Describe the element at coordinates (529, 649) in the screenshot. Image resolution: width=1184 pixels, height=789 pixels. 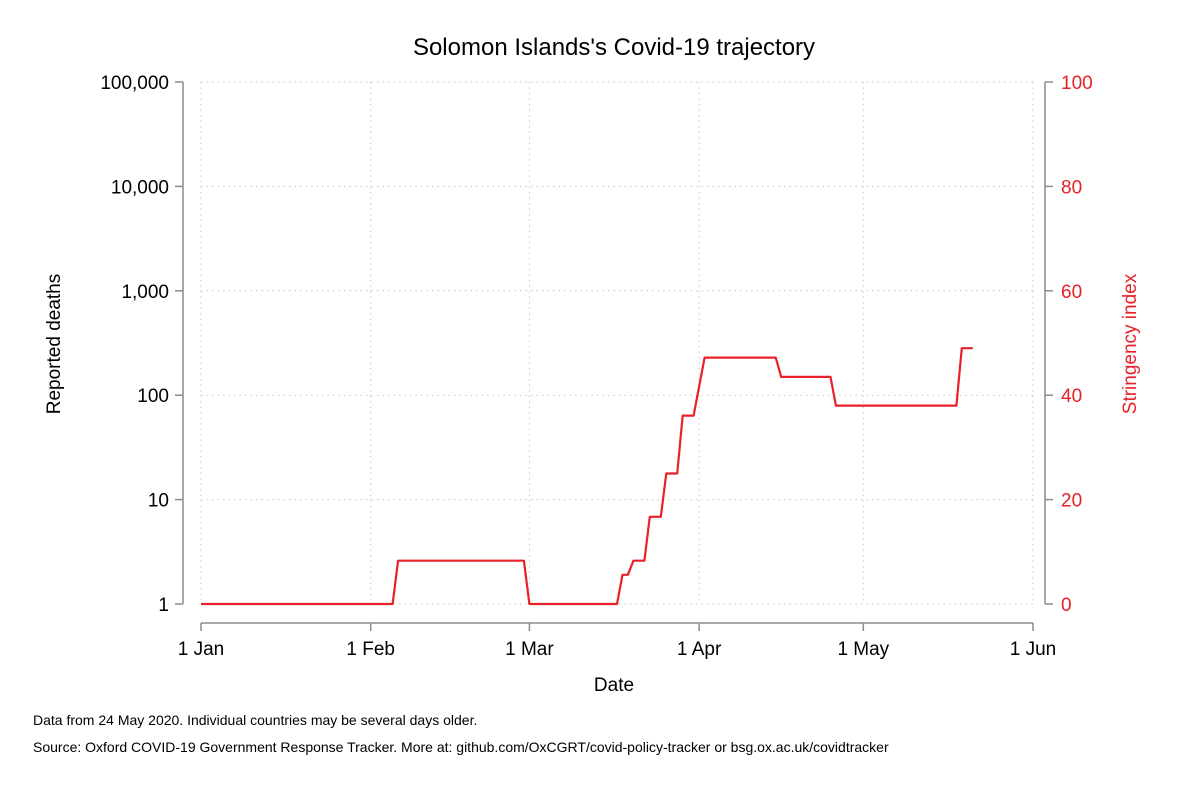
I see `x-tick-label: 1 Mar` at that location.